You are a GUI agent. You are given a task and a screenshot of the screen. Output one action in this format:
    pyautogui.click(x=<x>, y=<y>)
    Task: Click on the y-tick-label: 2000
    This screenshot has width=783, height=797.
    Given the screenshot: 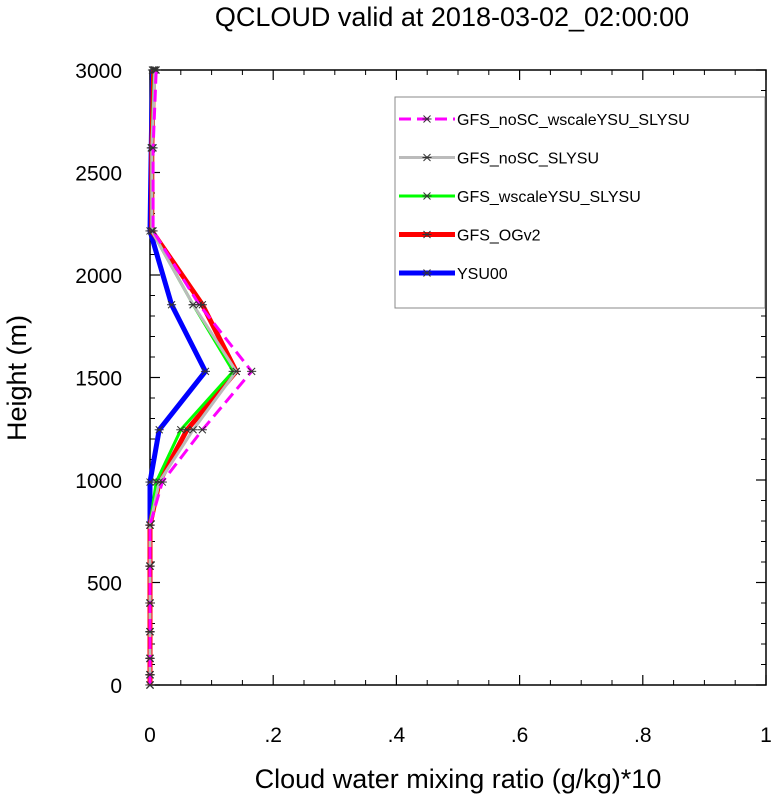 What is the action you would take?
    pyautogui.click(x=98, y=276)
    